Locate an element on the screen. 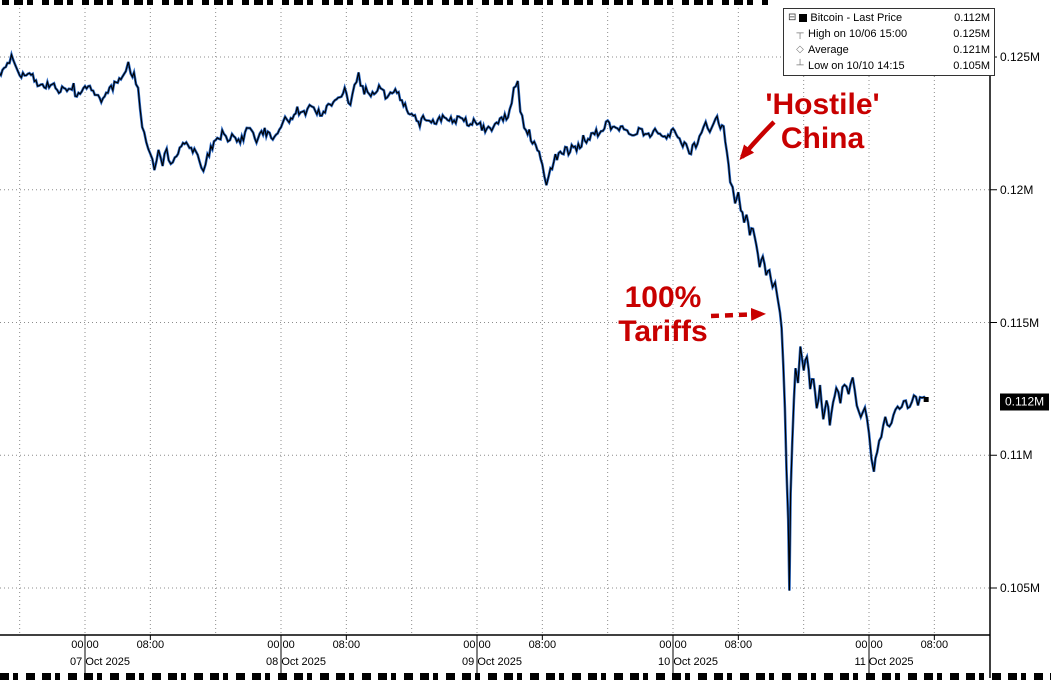 The height and width of the screenshot is (680, 1051). x-axis-date-label: 11 Oct 2025 is located at coordinates (884, 662).